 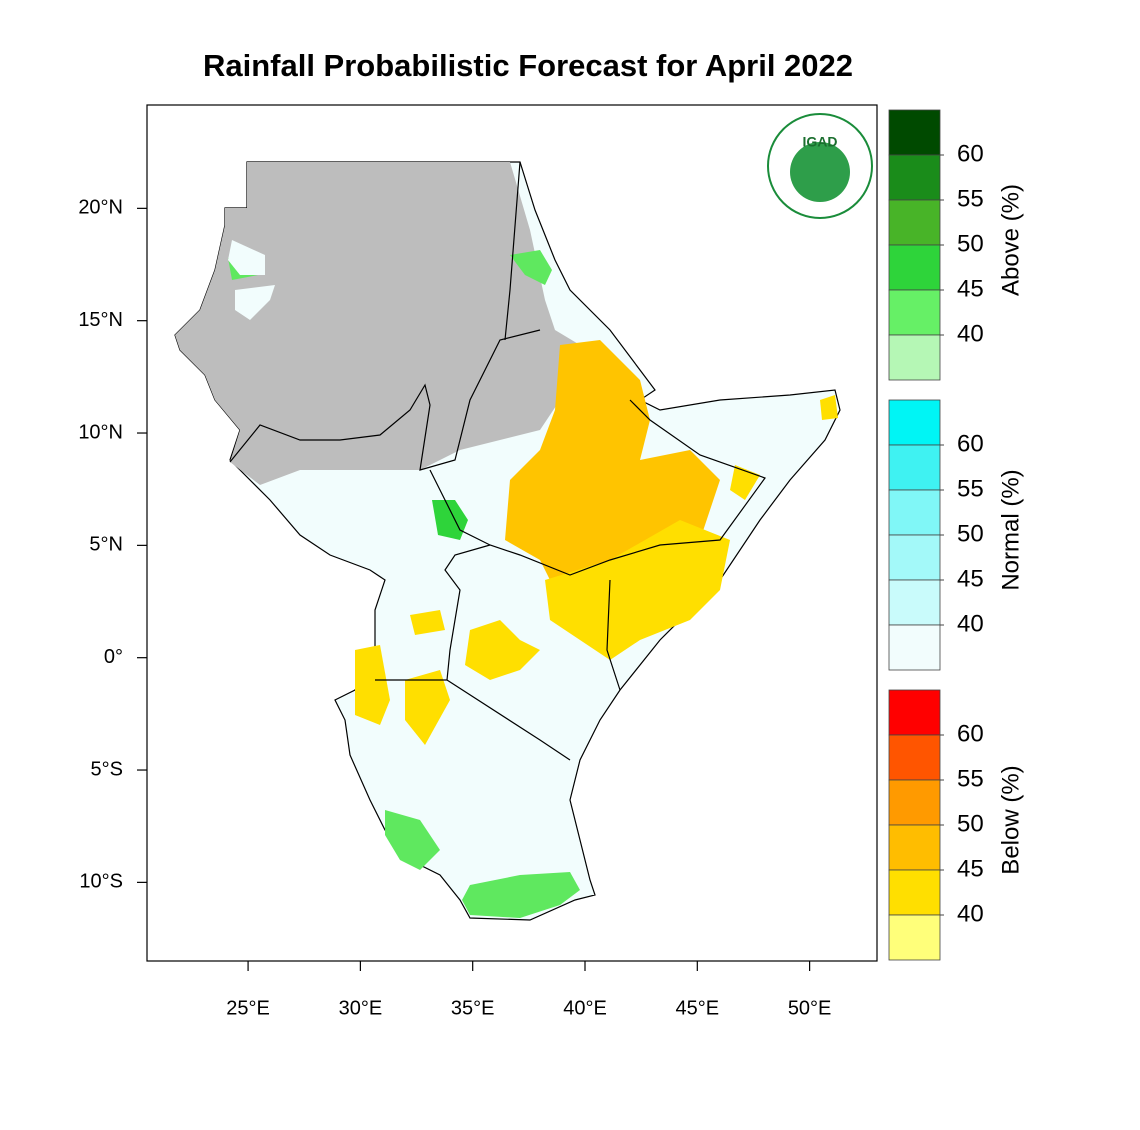 I want to click on x-tick-label: 45°E, so click(x=698, y=1008).